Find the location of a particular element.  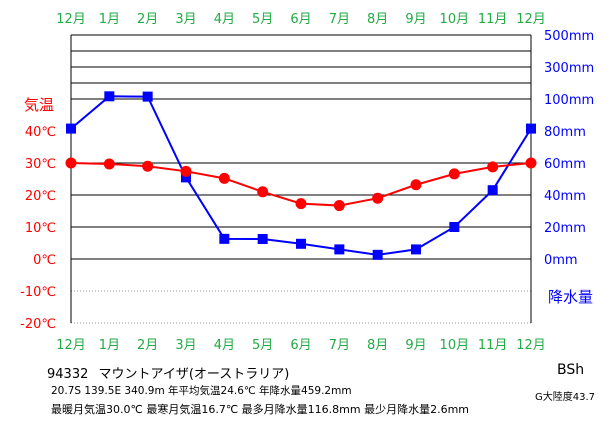

month-label-top: 11月 is located at coordinates (493, 19).